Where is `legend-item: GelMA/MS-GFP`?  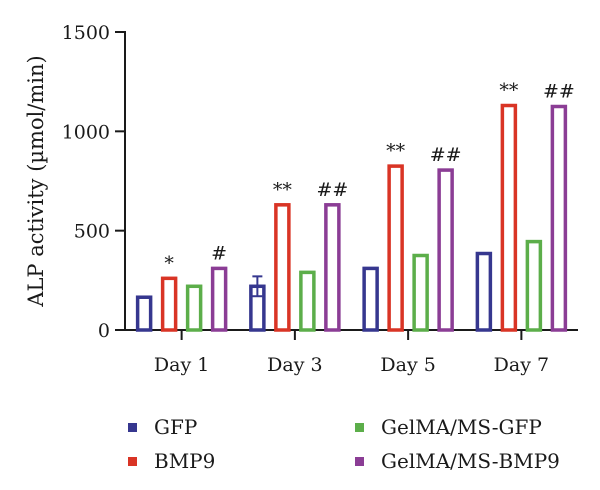
legend-item: GelMA/MS-GFP is located at coordinates (448, 427).